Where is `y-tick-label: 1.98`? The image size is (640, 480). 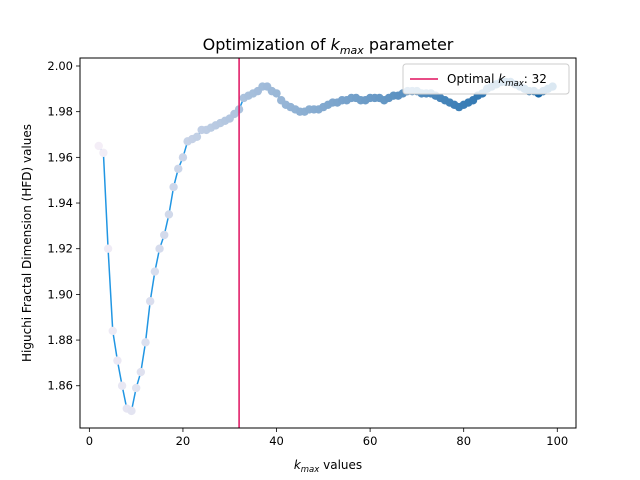
y-tick-label: 1.98 is located at coordinates (60, 112).